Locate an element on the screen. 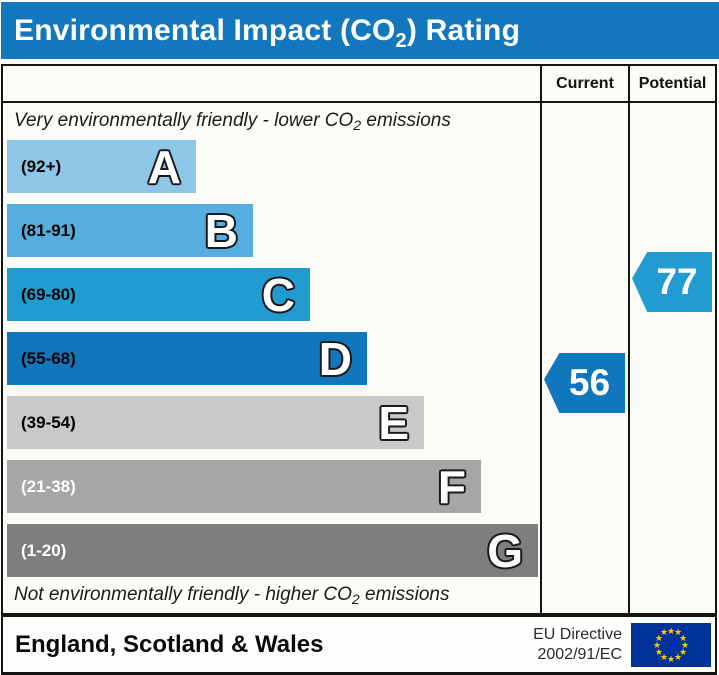 The height and width of the screenshot is (675, 719). eu-directive-line1: EU Directive is located at coordinates (577, 634).